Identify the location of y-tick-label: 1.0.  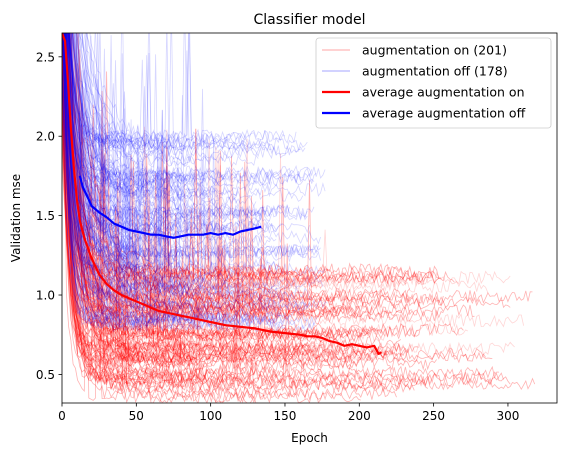
(45, 296).